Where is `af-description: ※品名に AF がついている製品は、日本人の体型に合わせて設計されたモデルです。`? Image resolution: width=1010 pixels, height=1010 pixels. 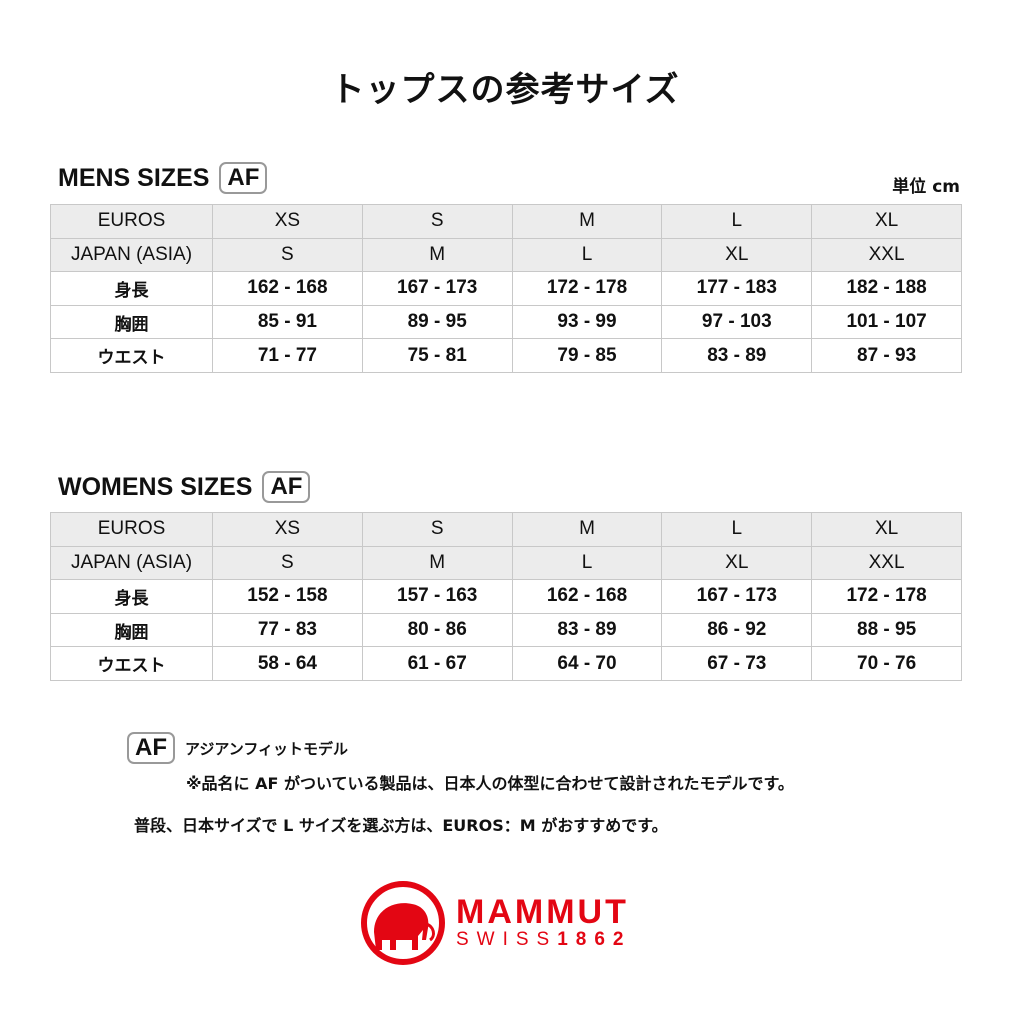 af-description: ※品名に AF がついている製品は、日本人の体型に合わせて設計されたモデルです。 is located at coordinates (490, 783).